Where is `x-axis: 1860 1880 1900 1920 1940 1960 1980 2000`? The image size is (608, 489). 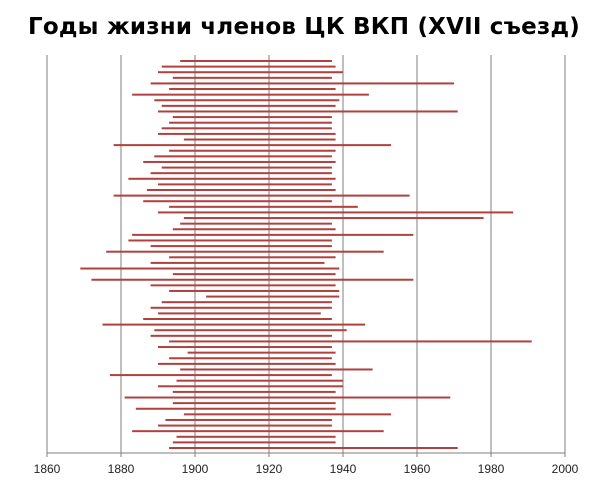 x-axis: 1860 1880 1900 1920 1940 1960 1980 2000 is located at coordinates (306, 464).